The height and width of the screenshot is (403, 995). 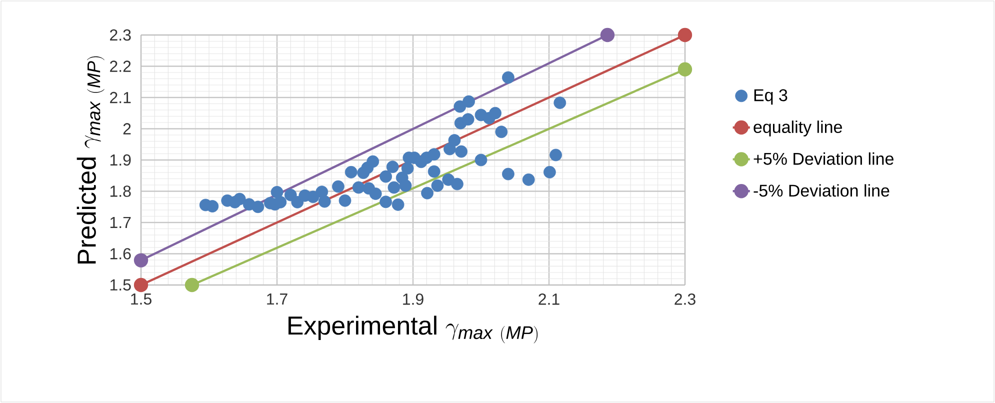 What do you see at coordinates (120, 254) in the screenshot?
I see `y-tick-label: 1.6` at bounding box center [120, 254].